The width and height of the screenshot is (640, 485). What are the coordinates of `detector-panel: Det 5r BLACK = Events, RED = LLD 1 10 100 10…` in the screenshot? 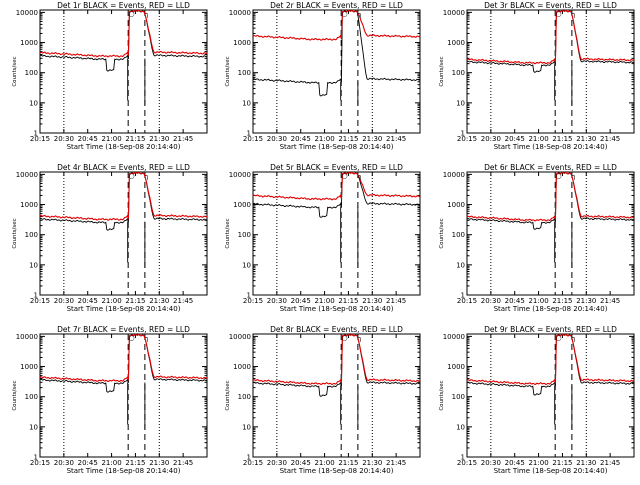 It's located at (323, 238).